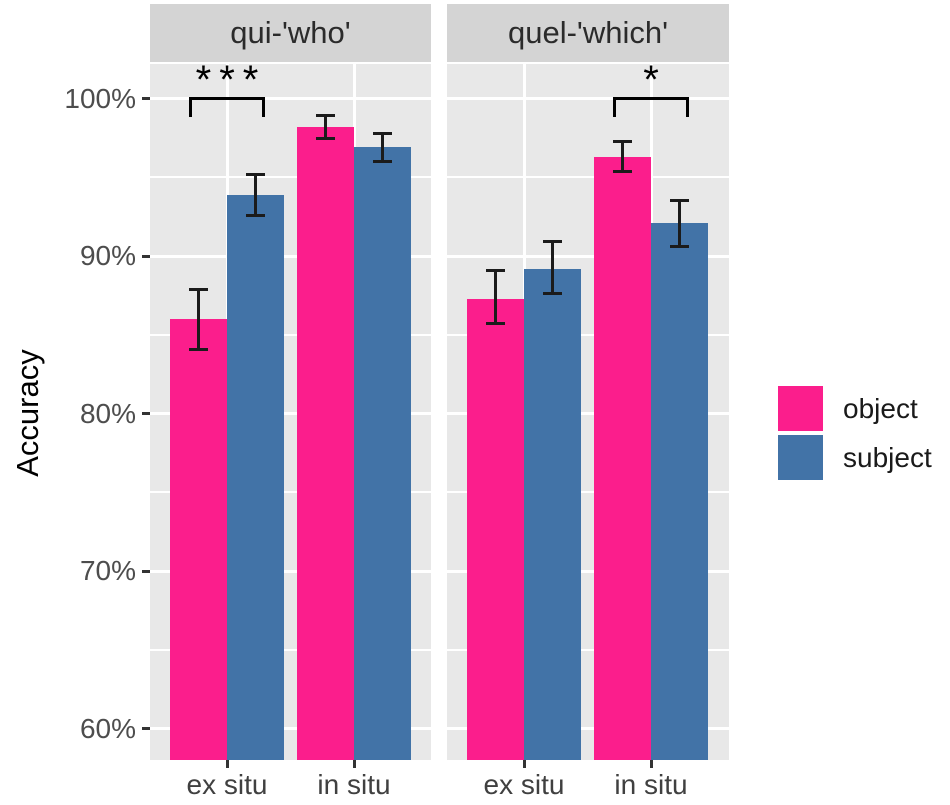 This screenshot has height=805, width=950. I want to click on legend-label-object: object, so click(880, 408).